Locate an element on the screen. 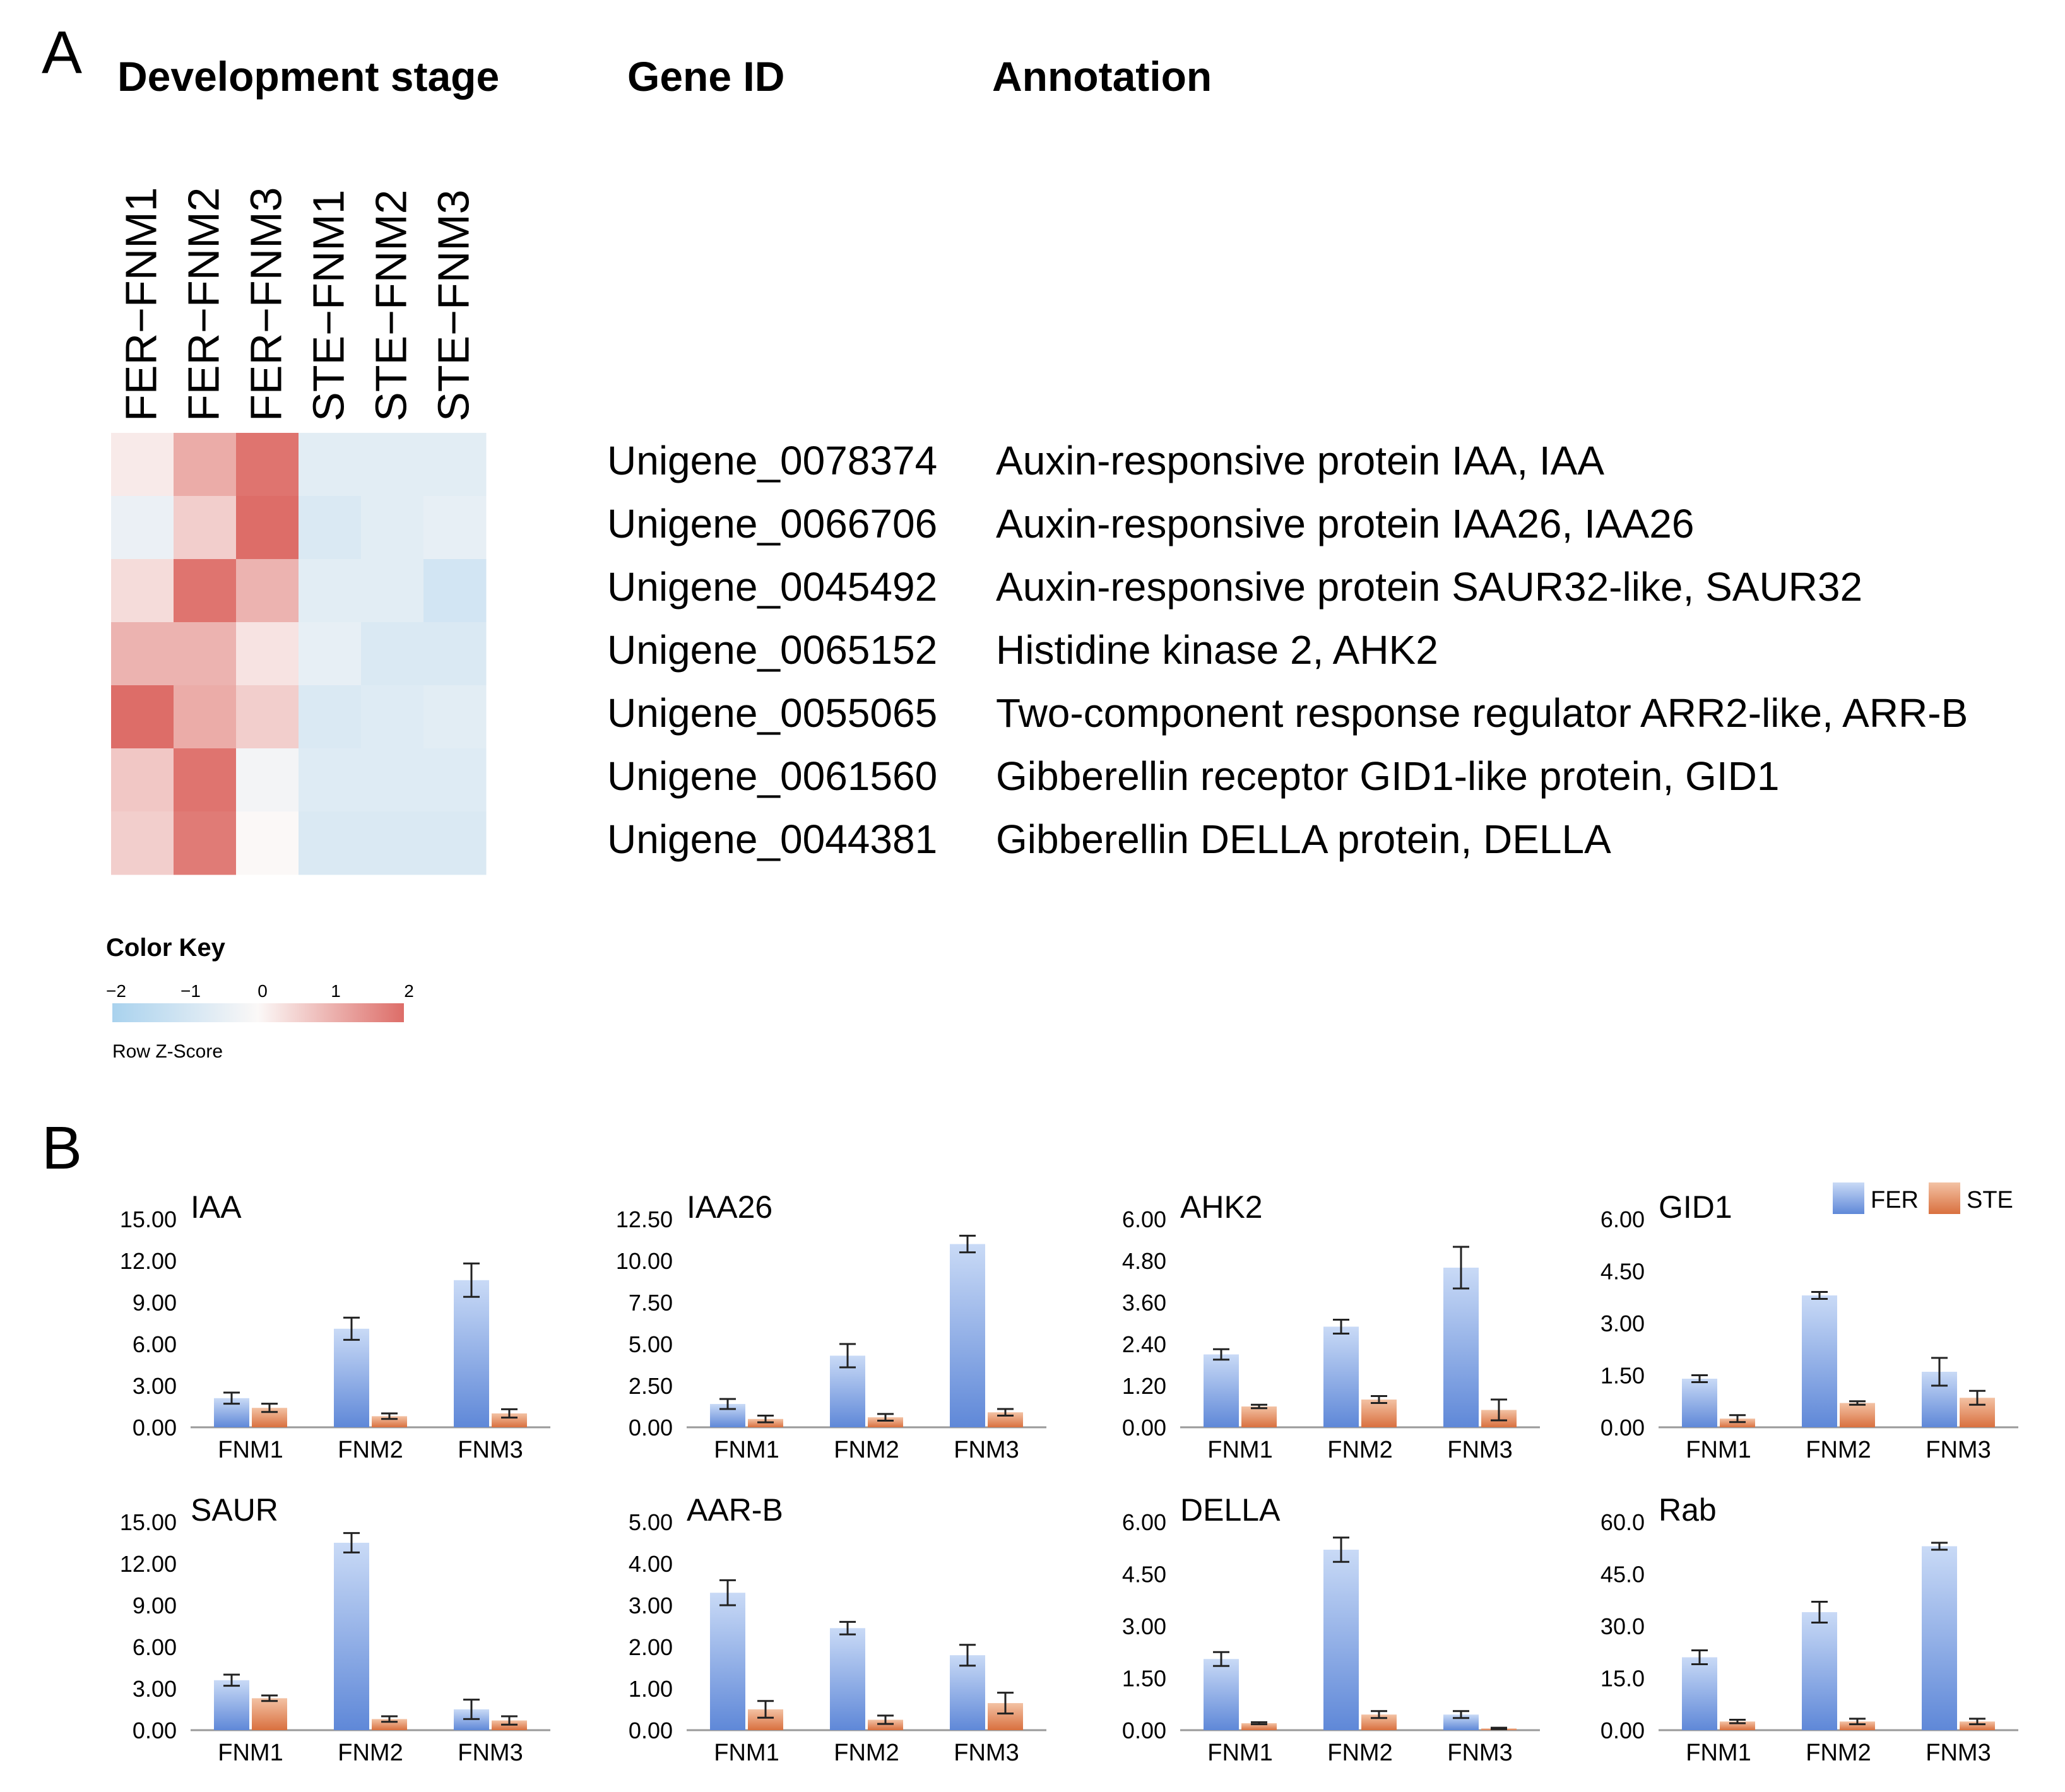 Image resolution: width=2065 pixels, height=1792 pixels. chart-title: IAA26 is located at coordinates (729, 1207).